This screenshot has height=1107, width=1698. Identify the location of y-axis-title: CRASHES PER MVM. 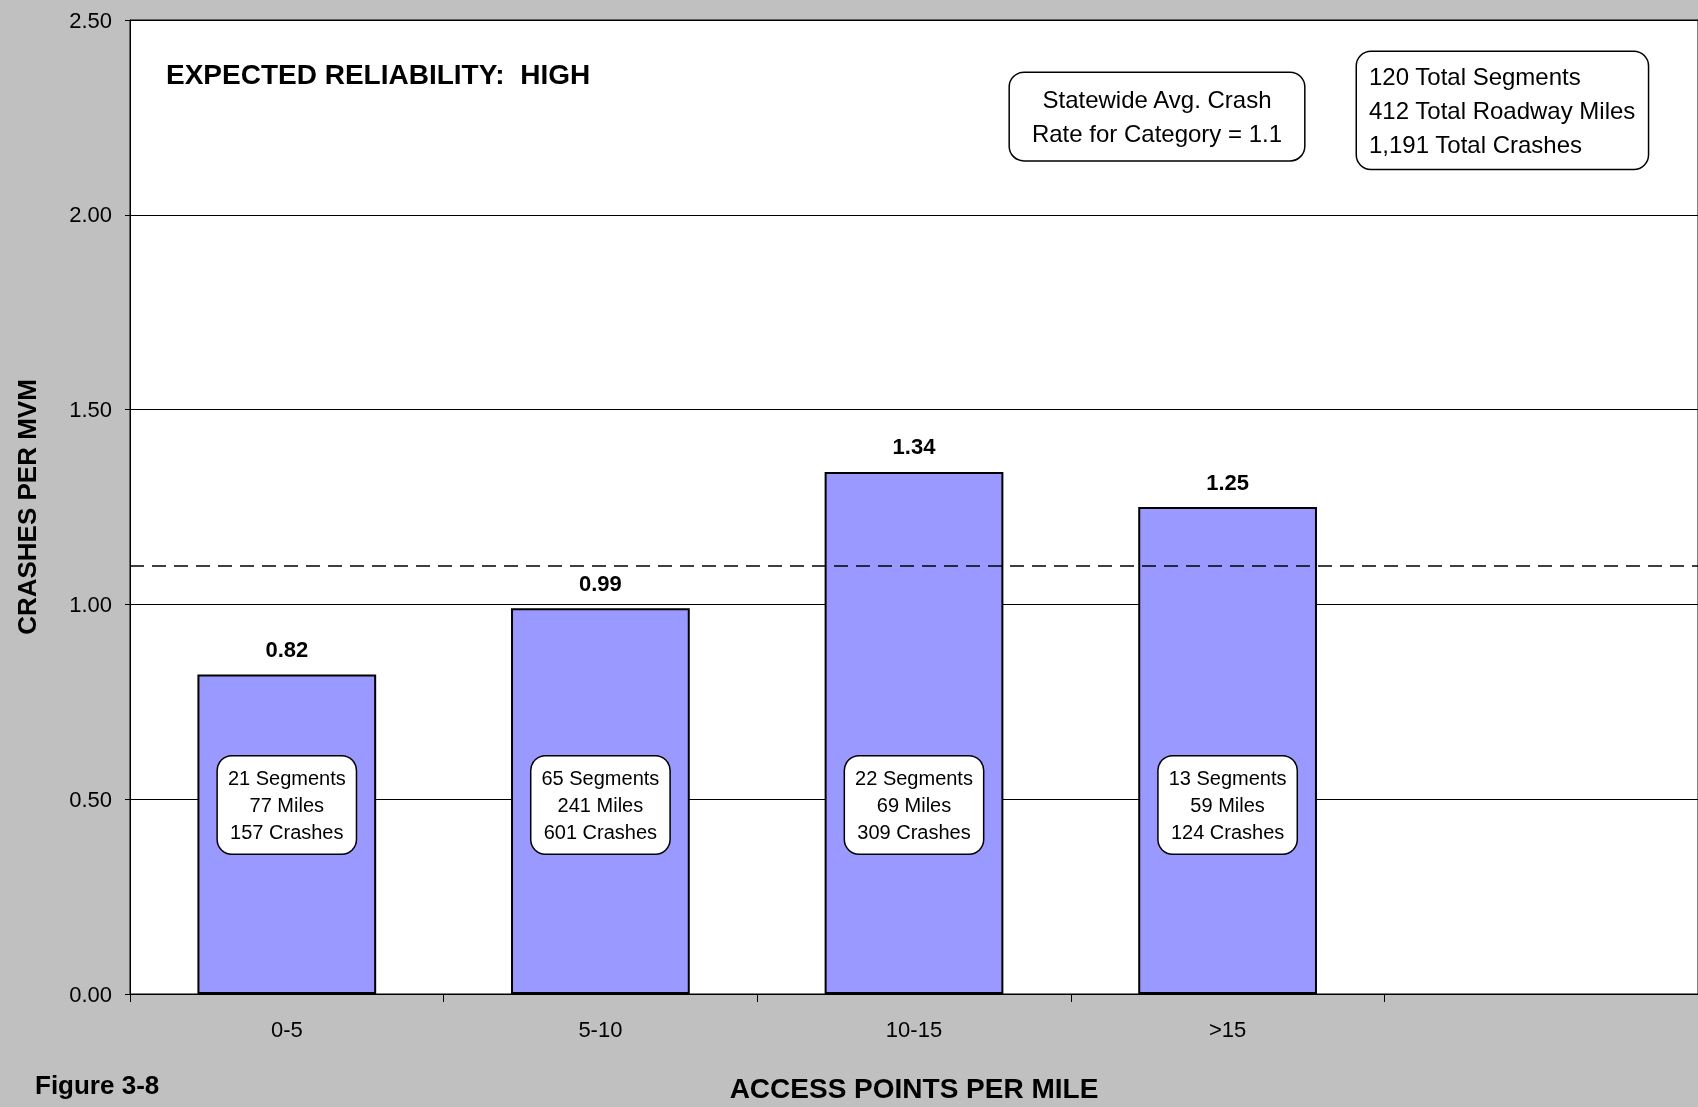
(27, 507).